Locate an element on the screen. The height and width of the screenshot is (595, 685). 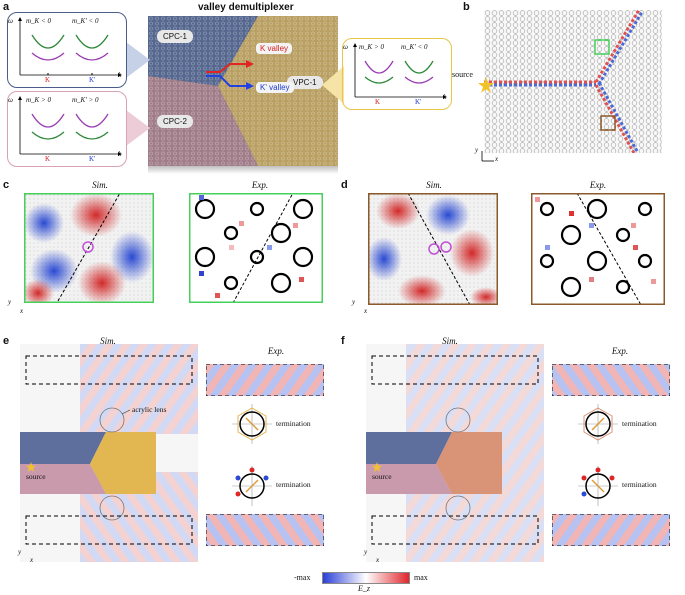
e-termination-top-icon is located at coordinates (252, 424).